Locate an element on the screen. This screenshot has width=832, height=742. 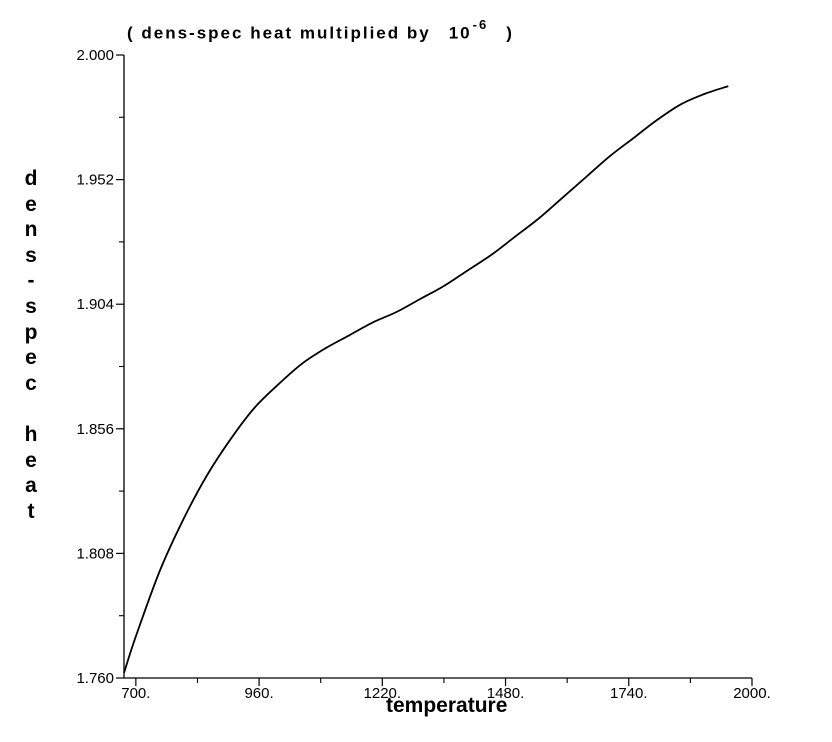
y-axis-label-char: p is located at coordinates (31, 332).